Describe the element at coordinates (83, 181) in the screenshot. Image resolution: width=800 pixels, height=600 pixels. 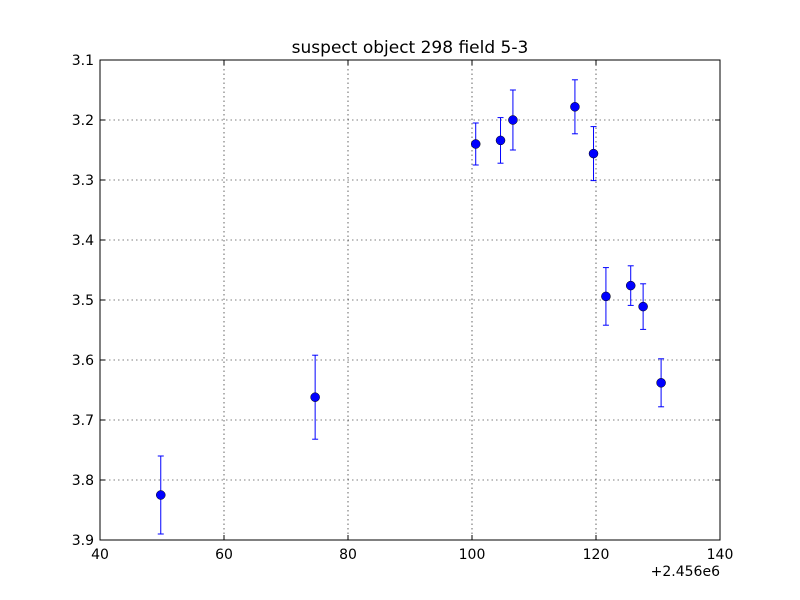
I see `y-tick-label: 3.3` at that location.